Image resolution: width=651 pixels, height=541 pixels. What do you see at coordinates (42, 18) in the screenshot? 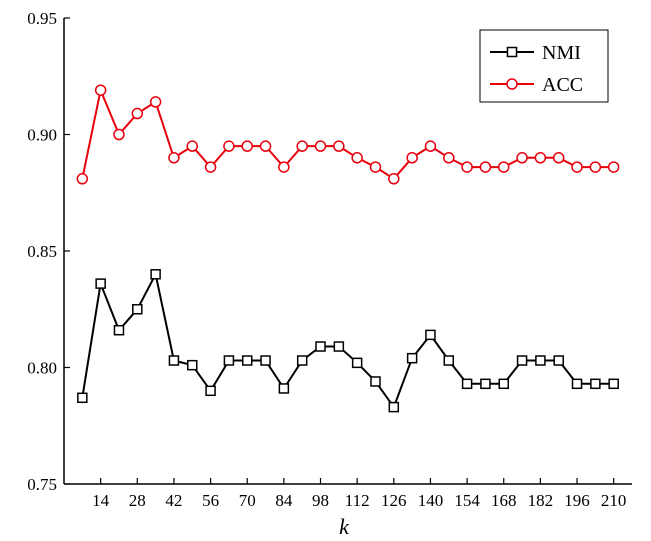
I see `y-tick-label: 0.95` at bounding box center [42, 18].